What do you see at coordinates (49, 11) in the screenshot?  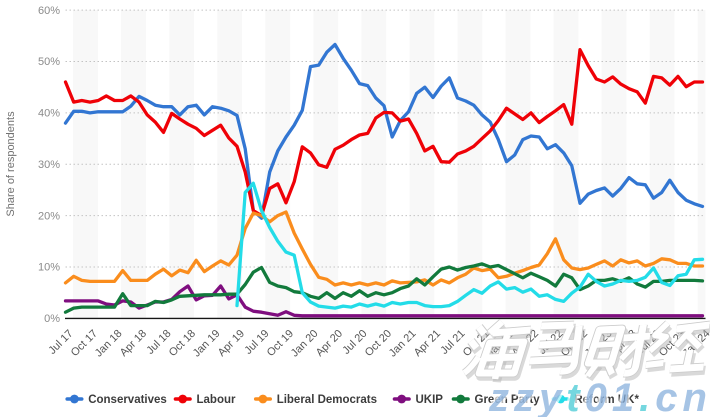 I see `svg-text: 60%` at bounding box center [49, 11].